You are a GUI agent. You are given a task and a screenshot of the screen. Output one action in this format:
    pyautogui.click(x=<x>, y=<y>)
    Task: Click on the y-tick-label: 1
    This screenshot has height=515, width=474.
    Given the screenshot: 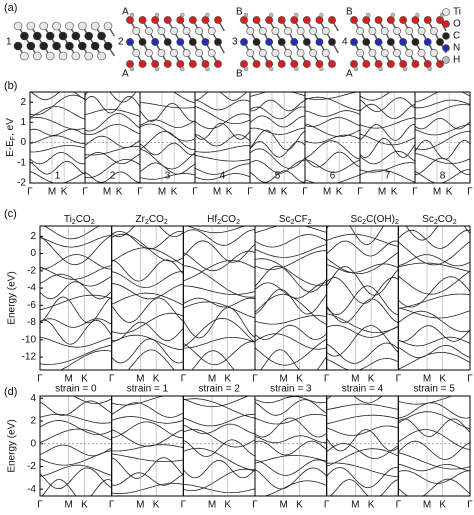 What is the action you would take?
    pyautogui.click(x=23, y=122)
    